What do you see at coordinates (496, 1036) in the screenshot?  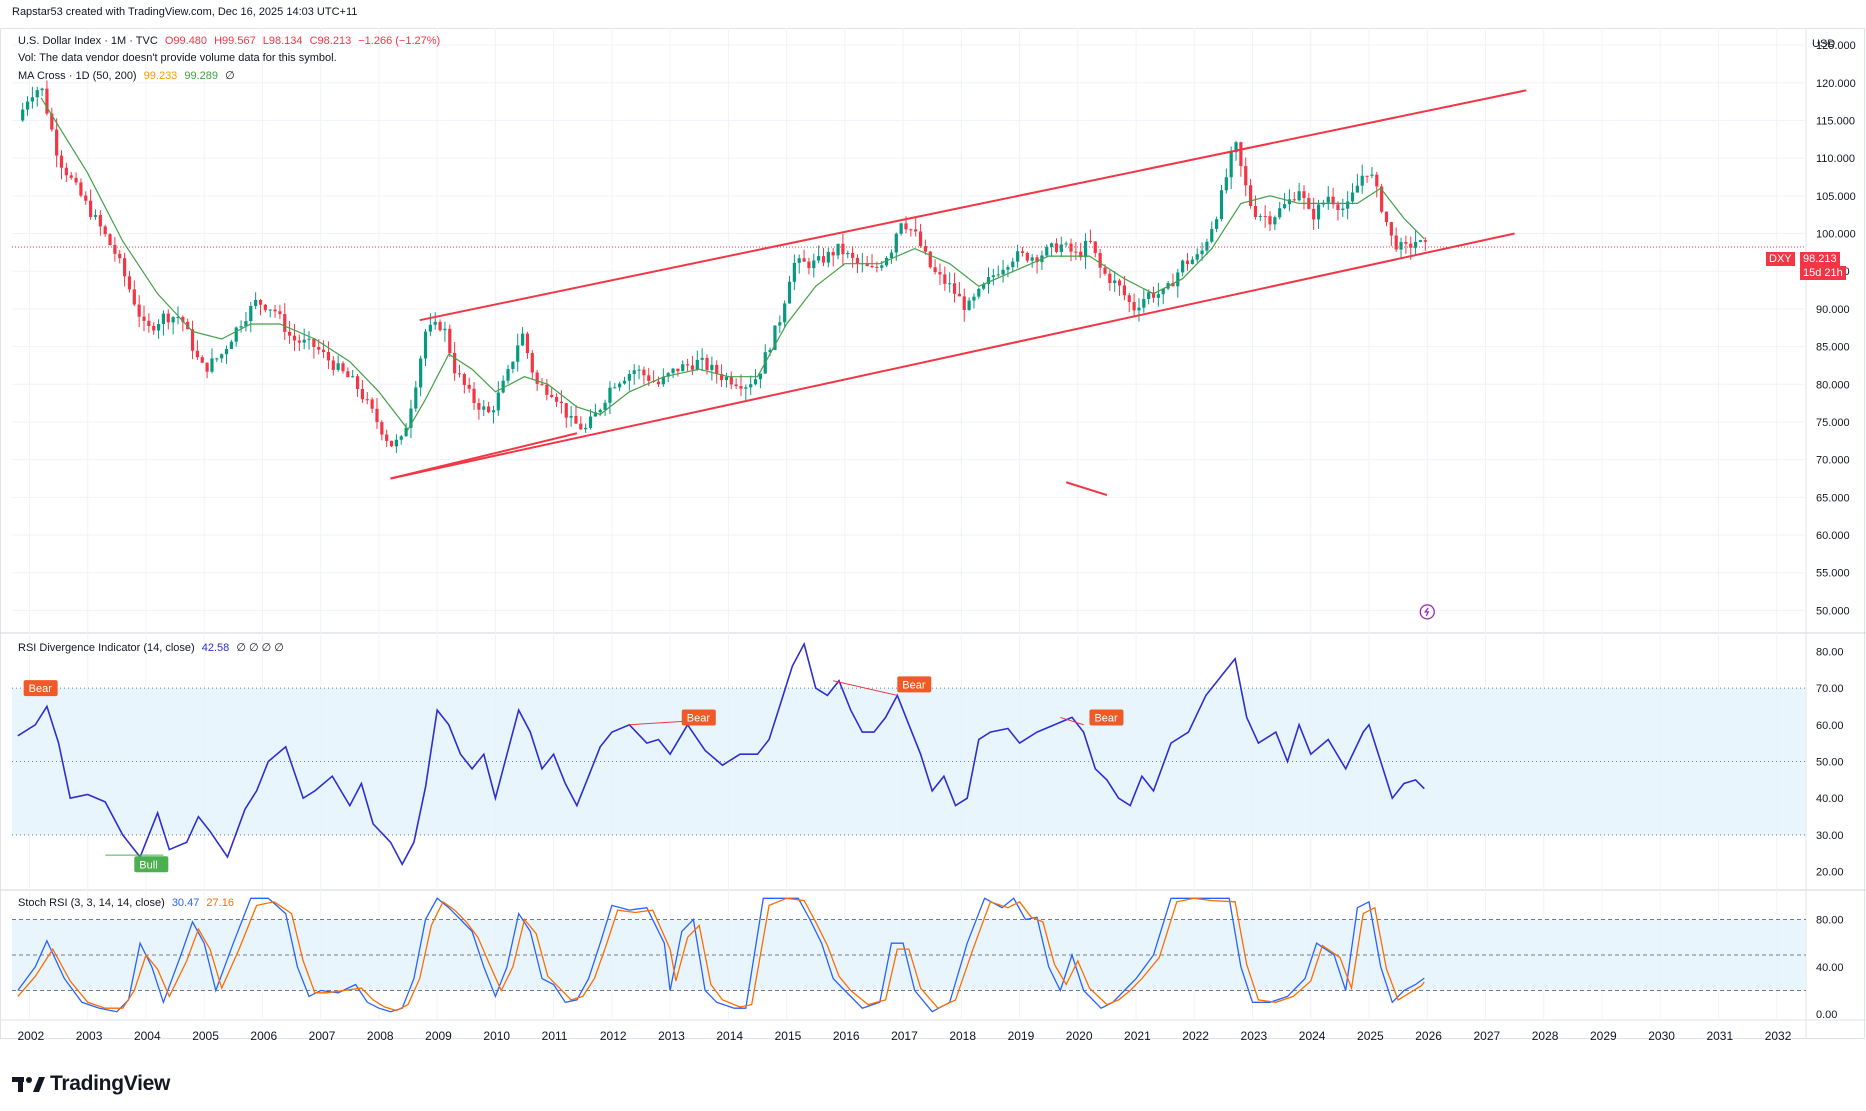 I see `time-tick-label: 2010` at bounding box center [496, 1036].